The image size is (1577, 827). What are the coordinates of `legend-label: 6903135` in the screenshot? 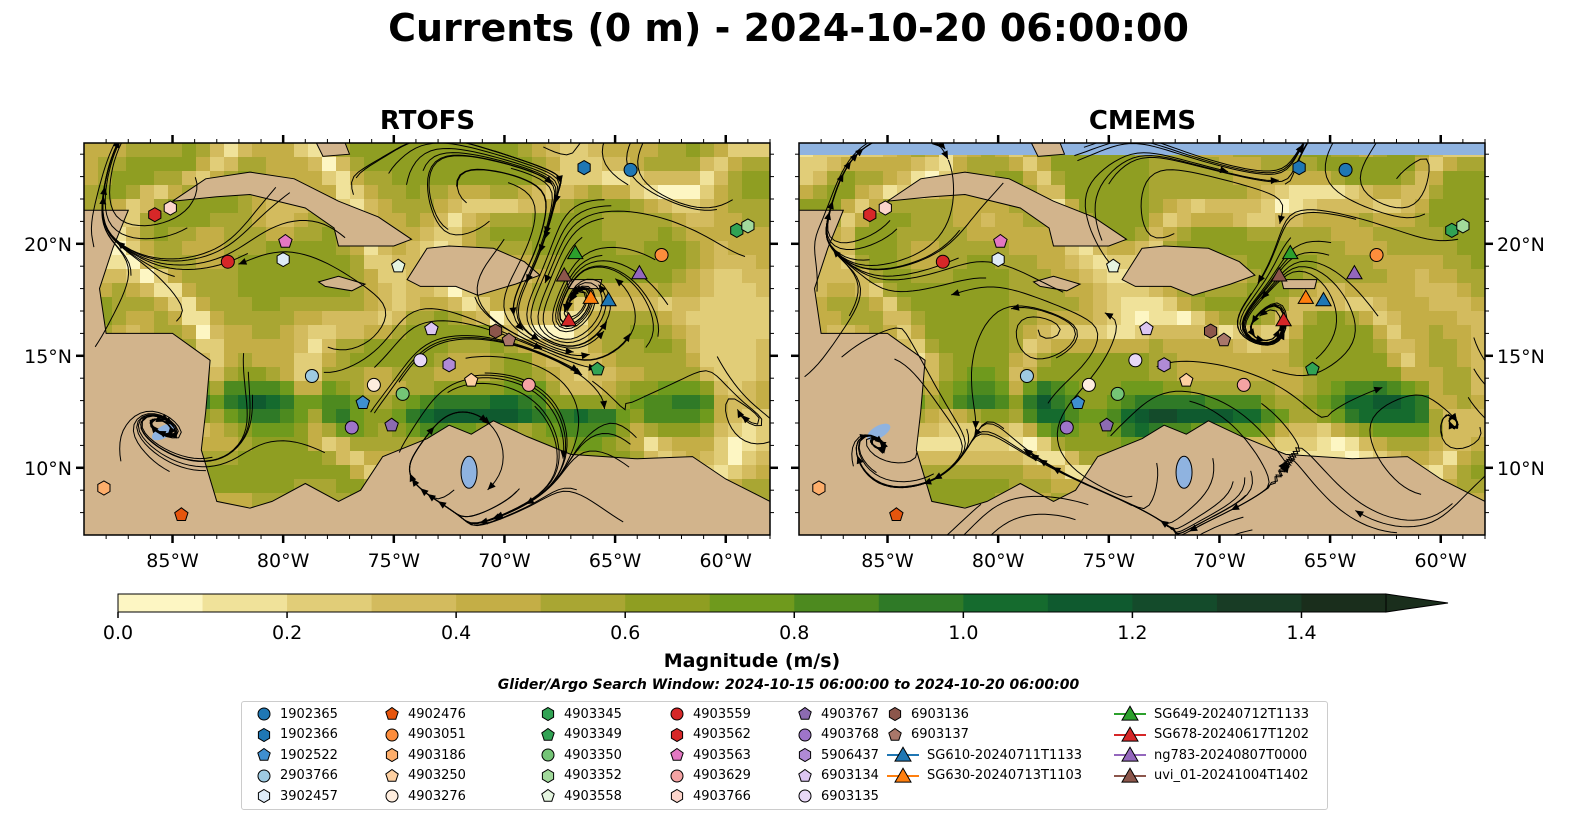 It's located at (850, 796).